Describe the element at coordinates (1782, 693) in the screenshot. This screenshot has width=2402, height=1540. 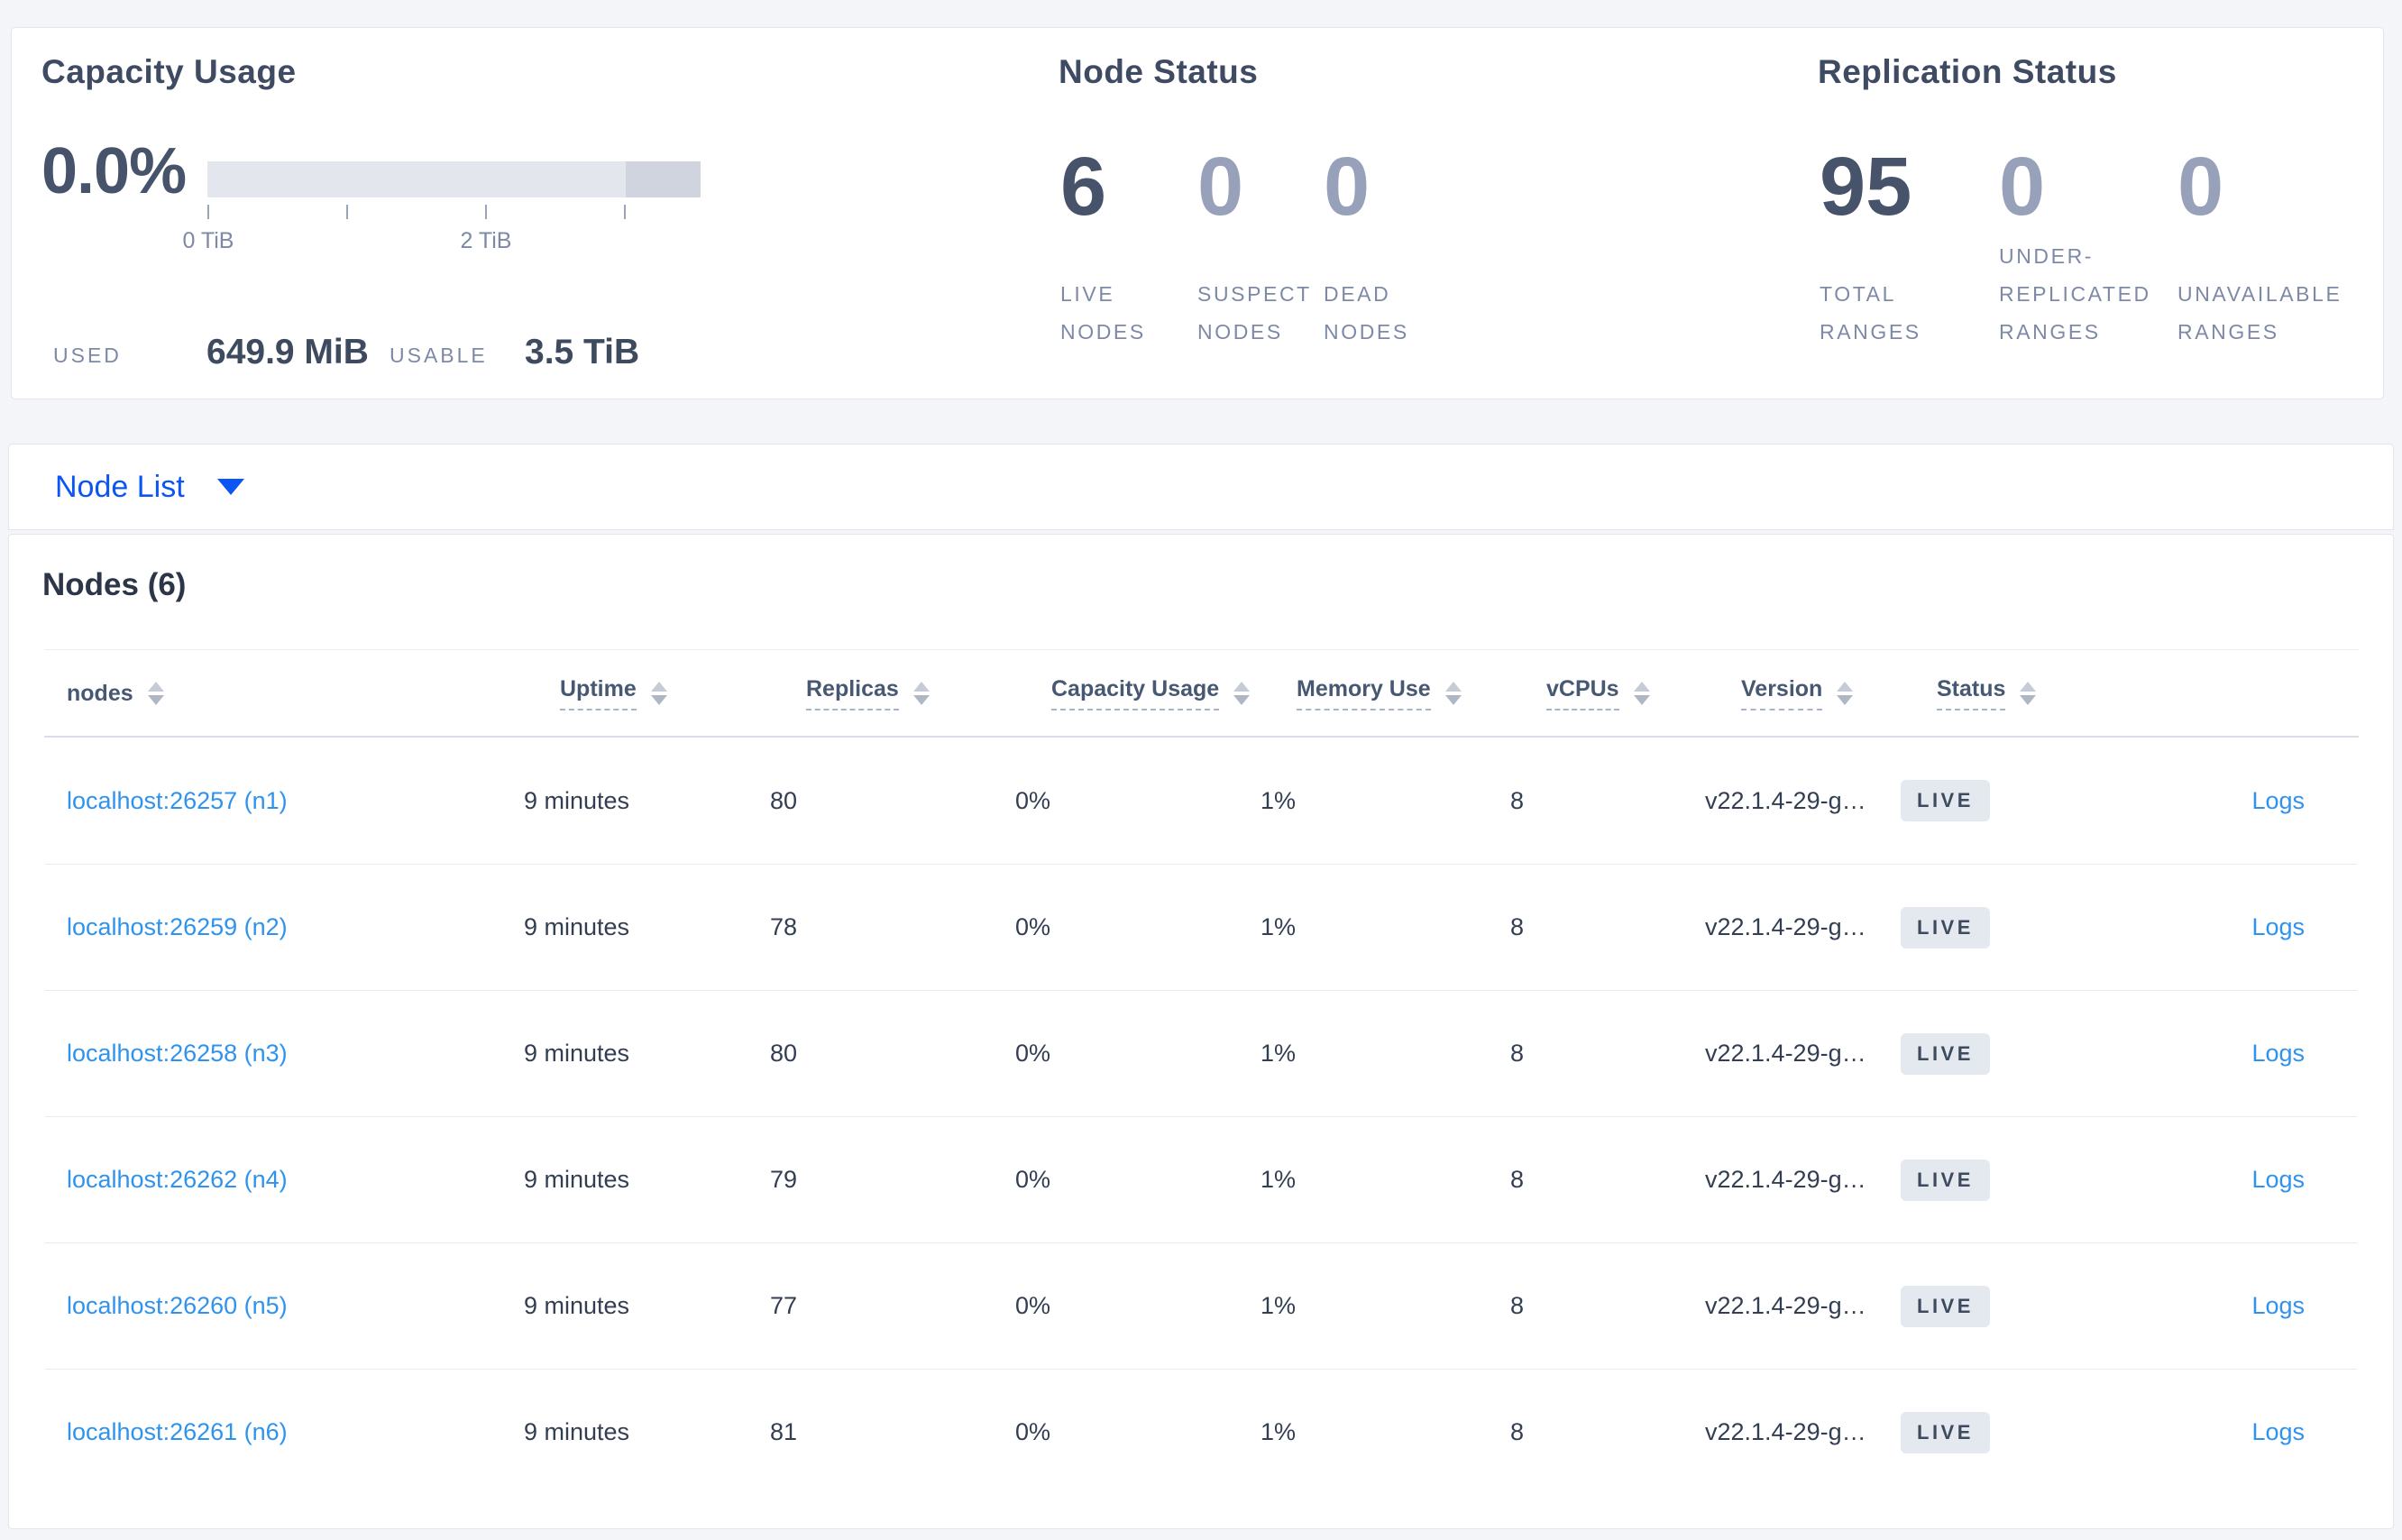
I see `column-header-label: Version` at that location.